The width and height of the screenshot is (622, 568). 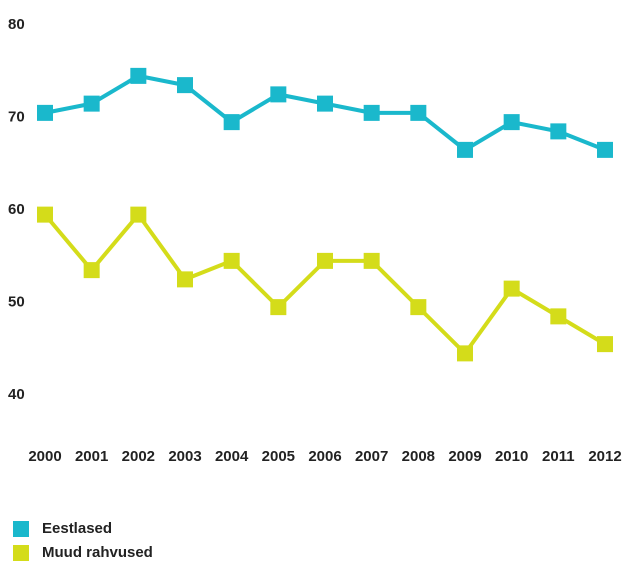 I want to click on x-tick-label: 2008, so click(x=418, y=456).